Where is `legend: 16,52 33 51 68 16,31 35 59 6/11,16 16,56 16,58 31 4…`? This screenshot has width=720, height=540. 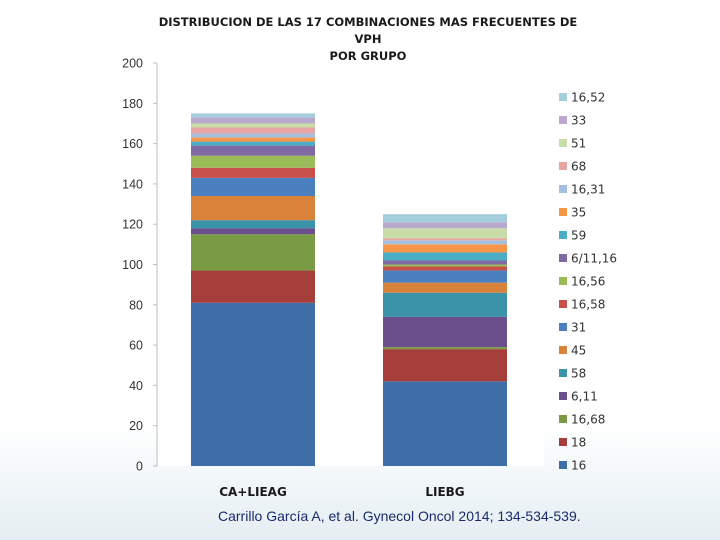 legend: 16,52 33 51 68 16,31 35 59 6/11,16 16,56 16,58 31 4… is located at coordinates (588, 282).